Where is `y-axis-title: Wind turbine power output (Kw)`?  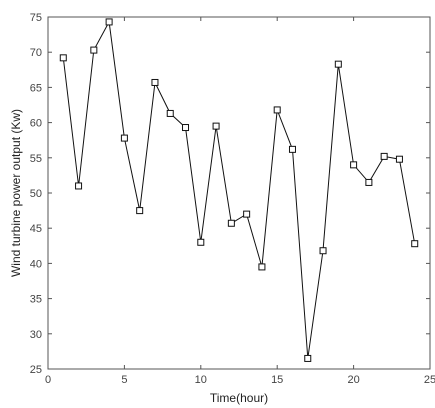
y-axis-title: Wind turbine power output (Kw) is located at coordinates (16, 193).